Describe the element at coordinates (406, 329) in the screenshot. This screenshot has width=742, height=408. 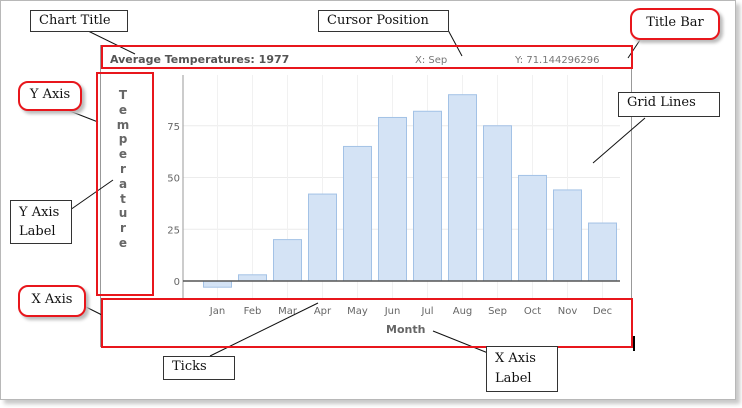
I see `x-axis-label: Month` at that location.